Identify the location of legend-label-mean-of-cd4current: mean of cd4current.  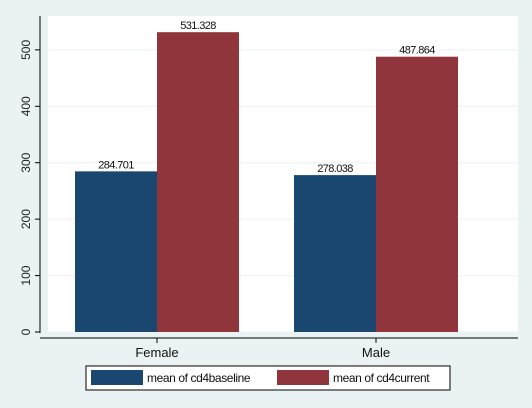
(381, 378).